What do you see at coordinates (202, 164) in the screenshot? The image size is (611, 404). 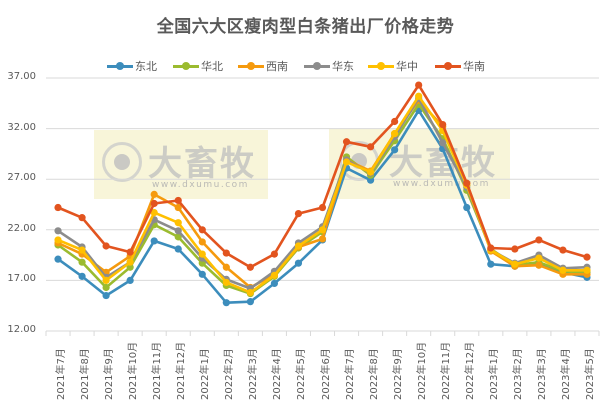 I see `watermark-brand: 大畜牧` at bounding box center [202, 164].